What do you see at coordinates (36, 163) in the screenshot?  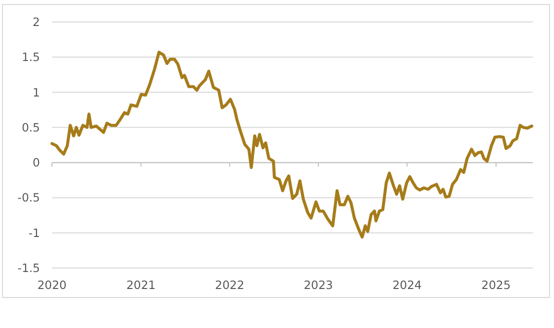 I see `y-tick-label: 0` at bounding box center [36, 163].